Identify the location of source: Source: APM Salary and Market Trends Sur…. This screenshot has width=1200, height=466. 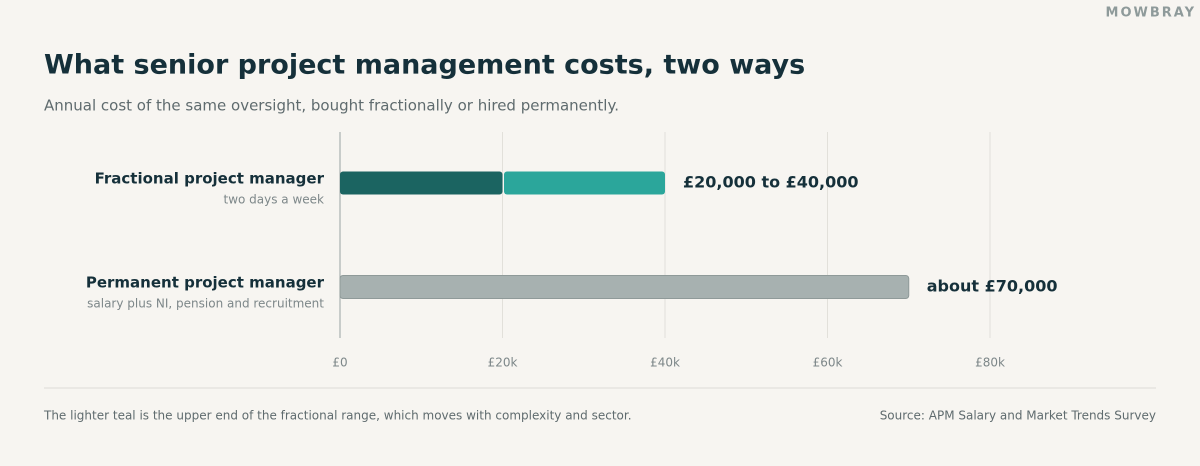
(1018, 416).